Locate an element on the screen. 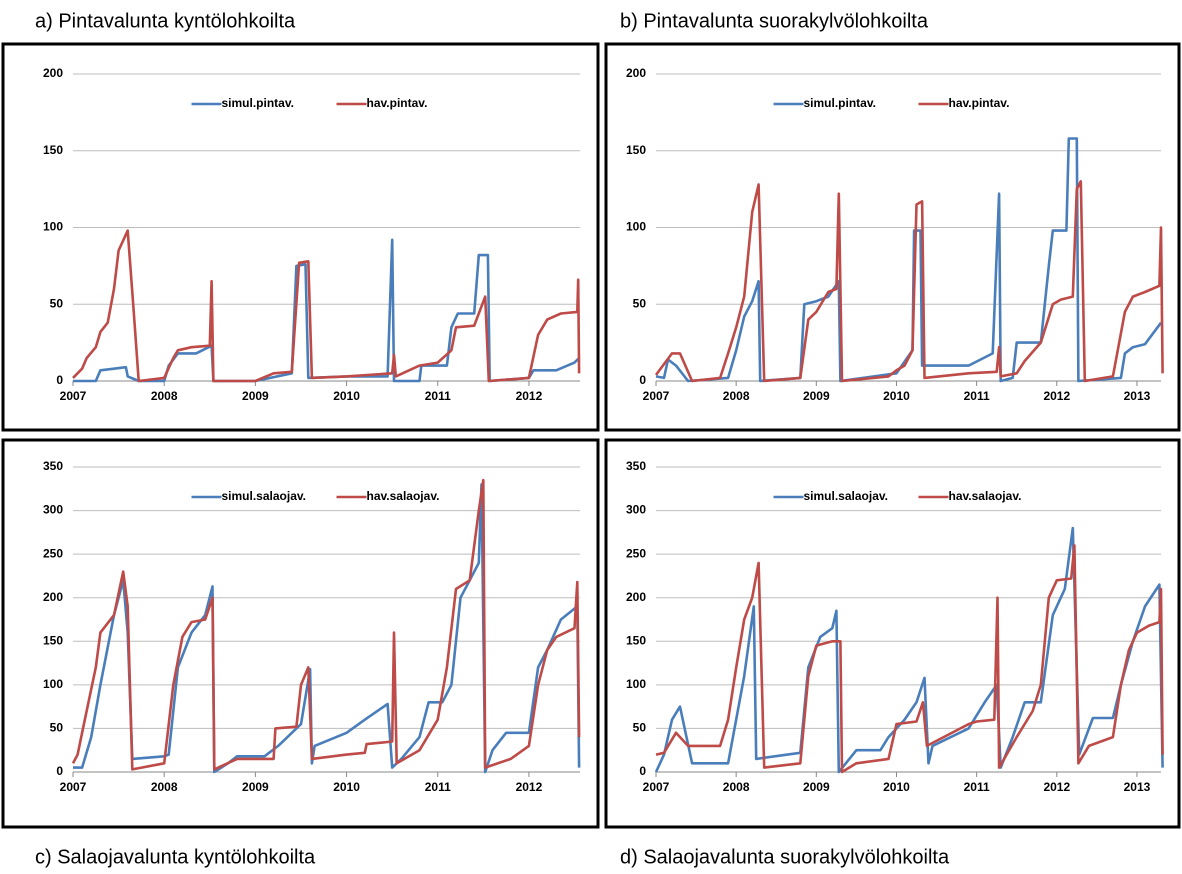 The width and height of the screenshot is (1182, 874). panel-title: c) Salaojavalunta kyntölohkoilta is located at coordinates (175, 857).